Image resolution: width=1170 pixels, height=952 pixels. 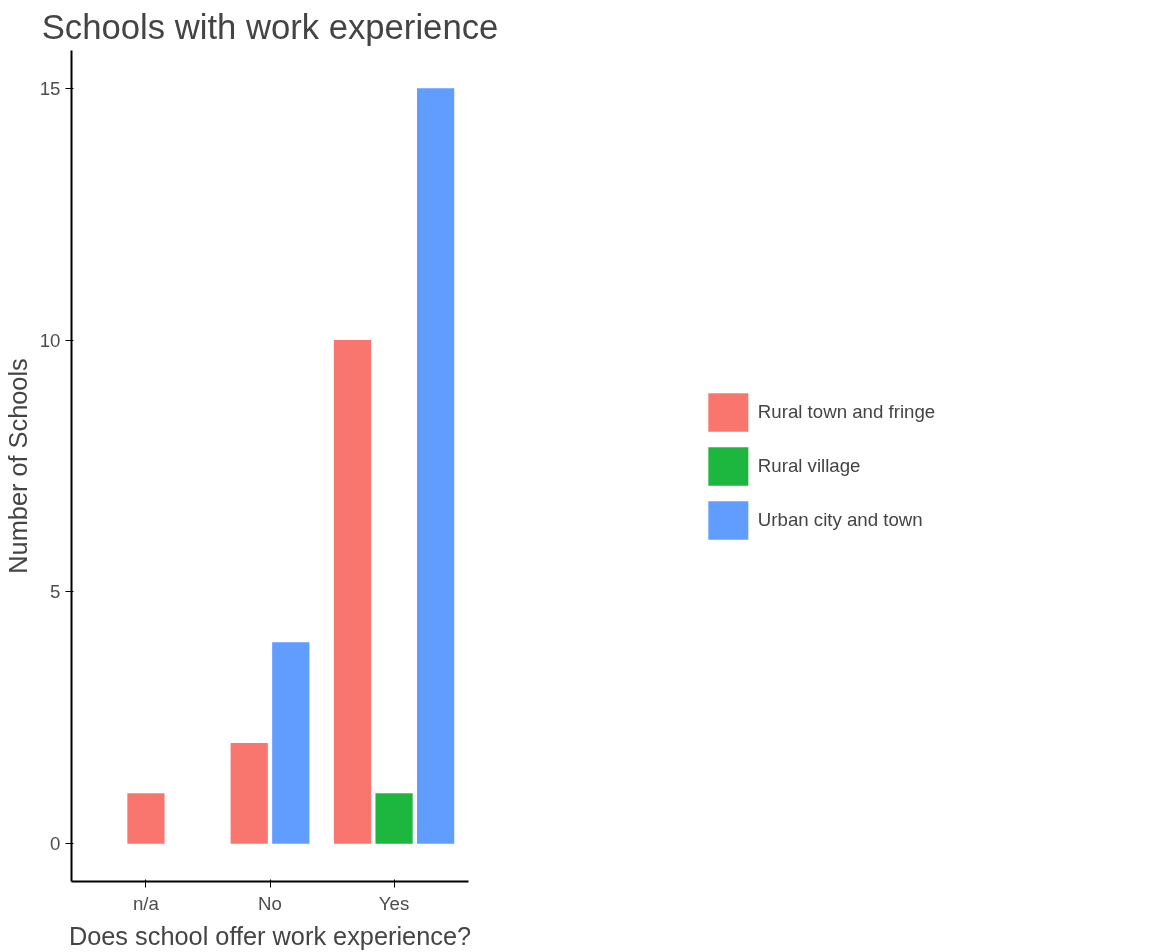 I want to click on y-tick-label: 15, so click(x=50, y=88).